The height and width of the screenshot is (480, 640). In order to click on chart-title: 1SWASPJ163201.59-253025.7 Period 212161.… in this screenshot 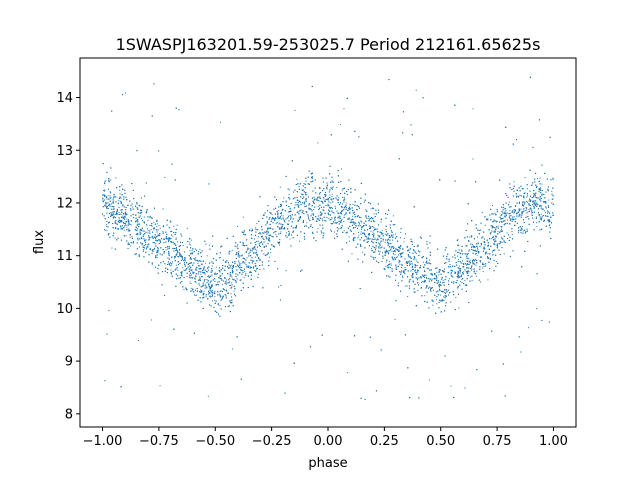, I will do `click(328, 44)`.